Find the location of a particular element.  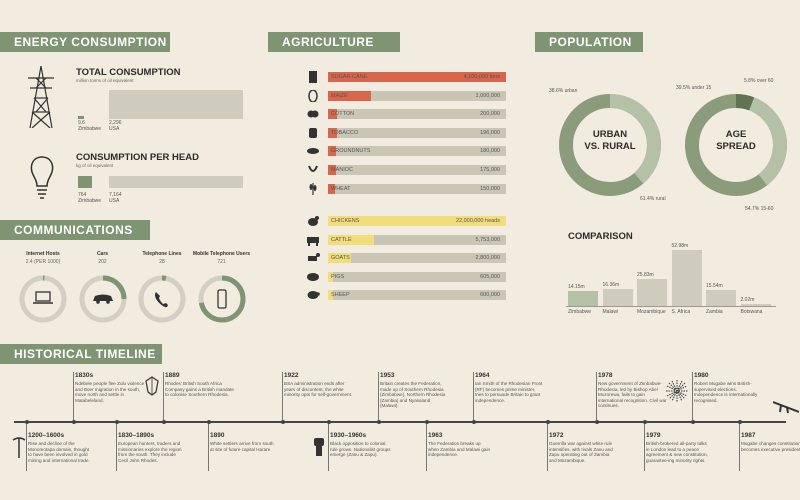

agri-bar-value: 180,000 is located at coordinates (490, 151).